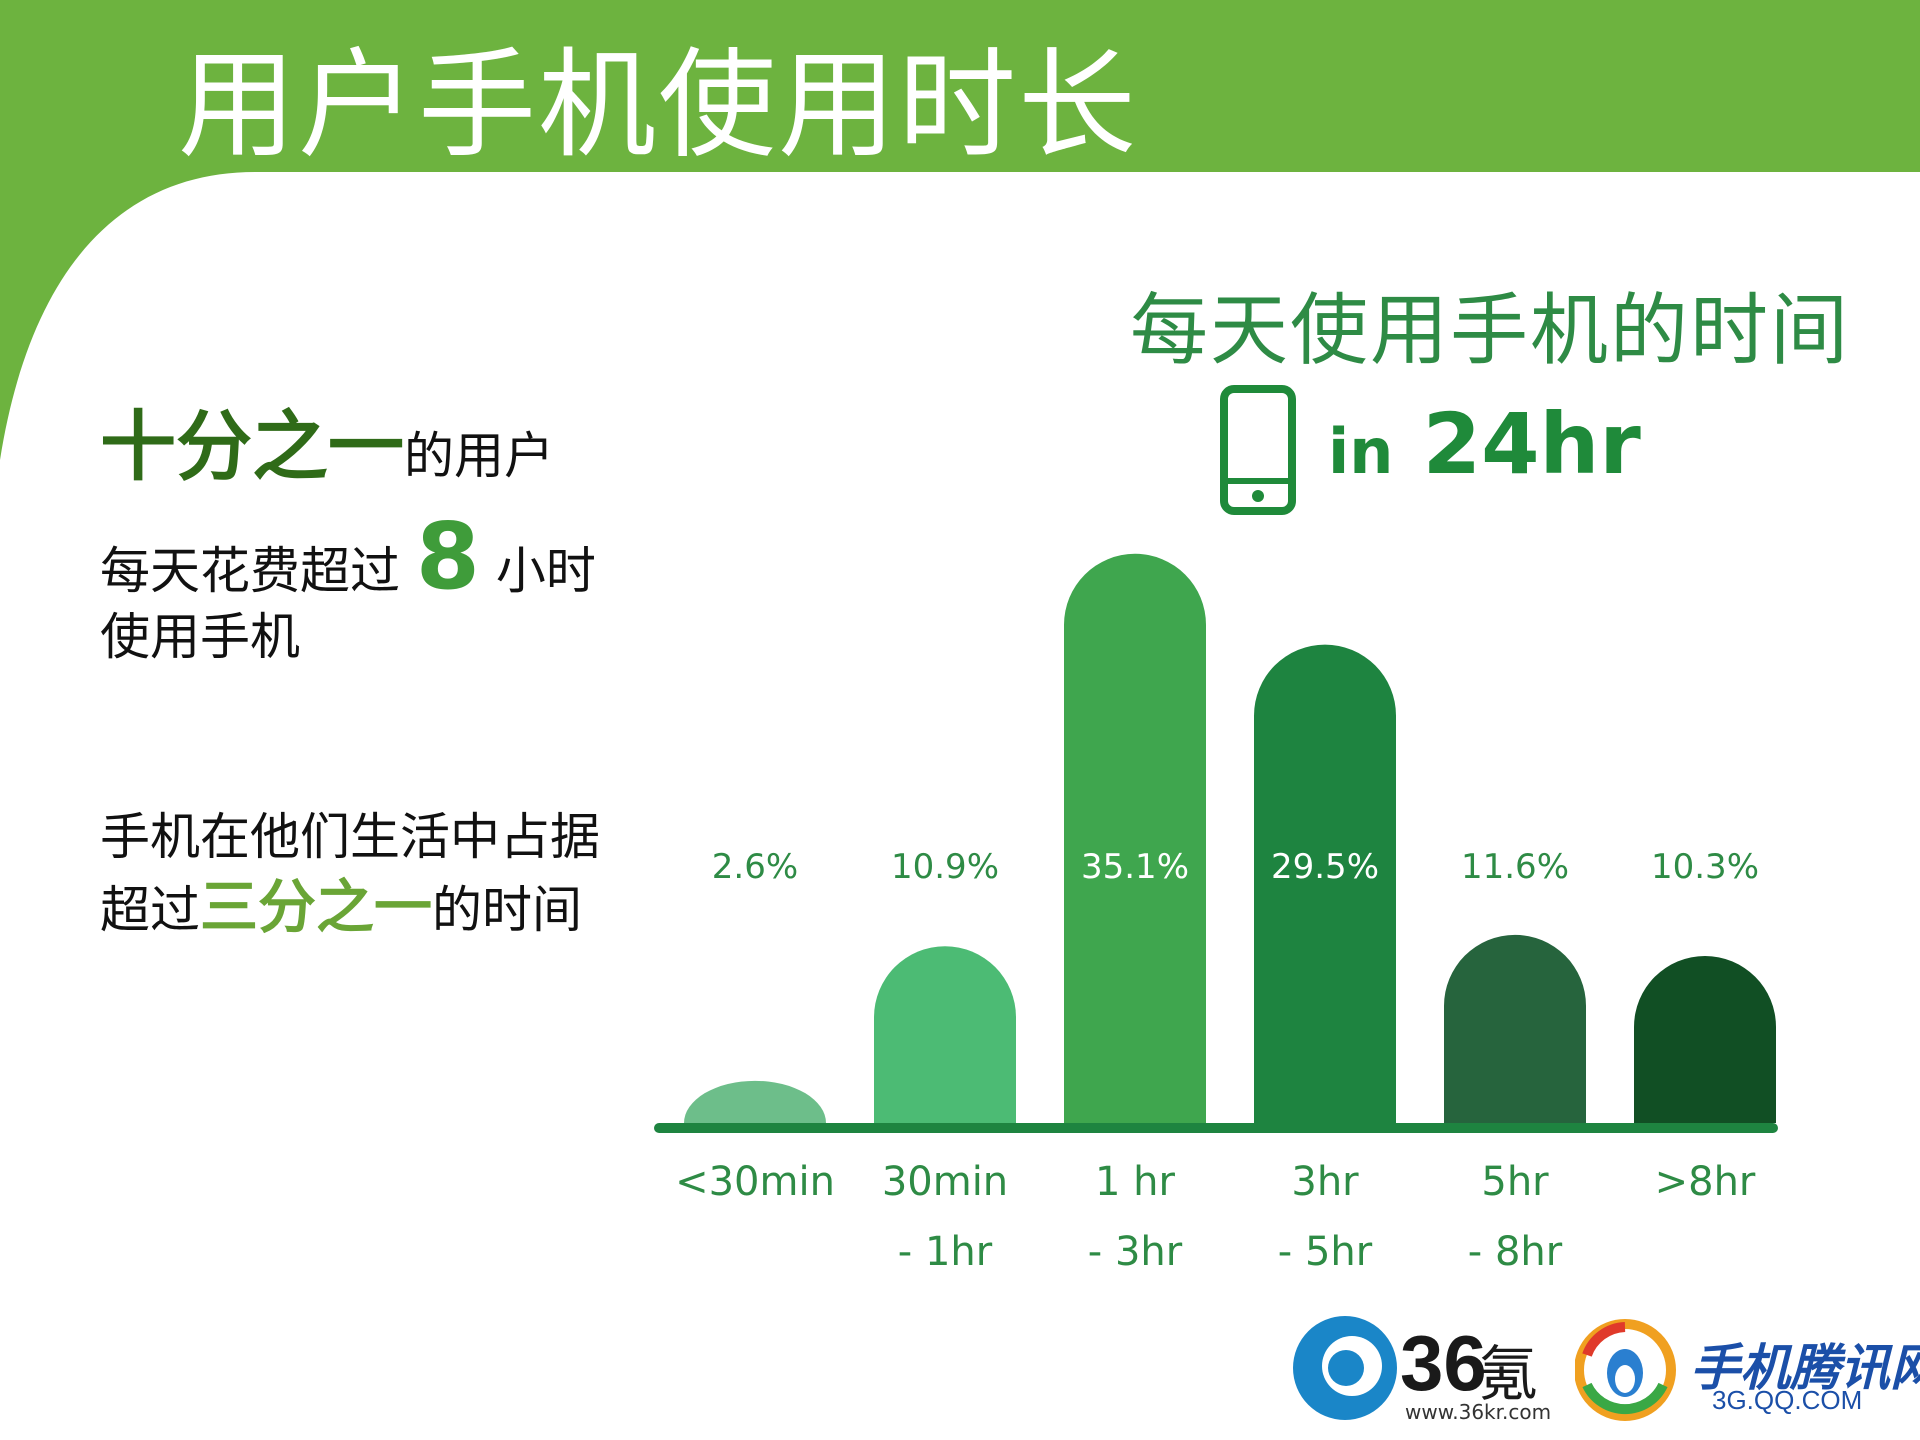  I want to click on chart-category-label: - 8hr, so click(1515, 1252).